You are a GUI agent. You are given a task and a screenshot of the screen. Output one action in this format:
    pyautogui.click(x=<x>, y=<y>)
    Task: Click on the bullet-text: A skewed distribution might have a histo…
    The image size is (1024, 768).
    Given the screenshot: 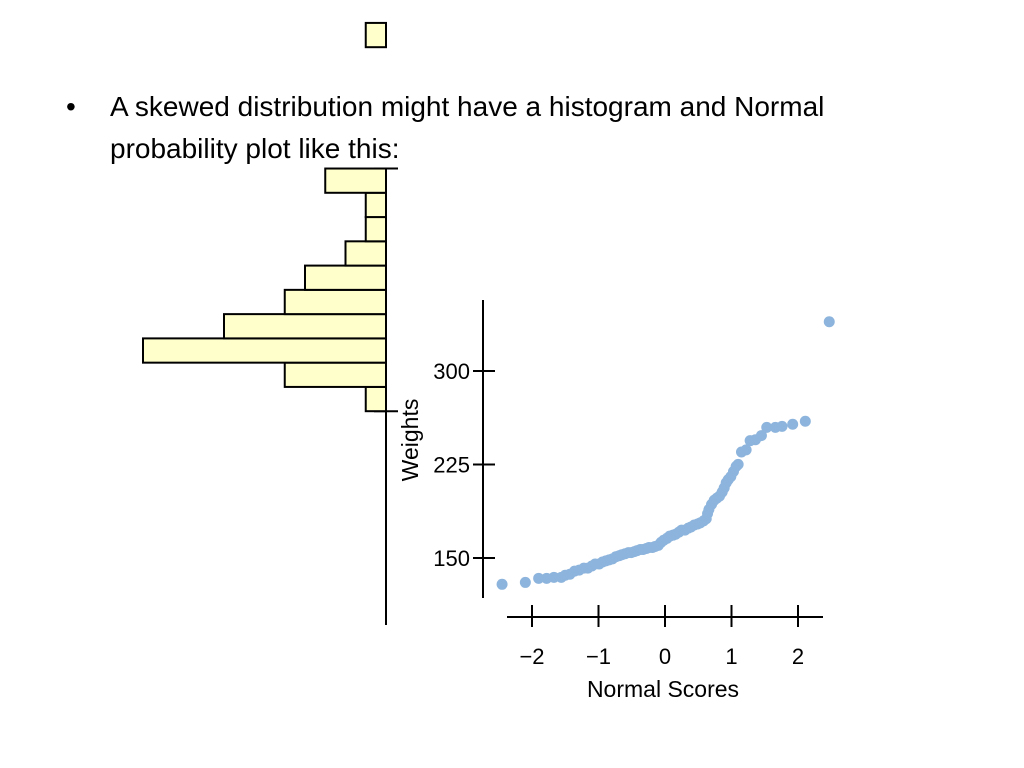 What is the action you would take?
    pyautogui.click(x=467, y=127)
    